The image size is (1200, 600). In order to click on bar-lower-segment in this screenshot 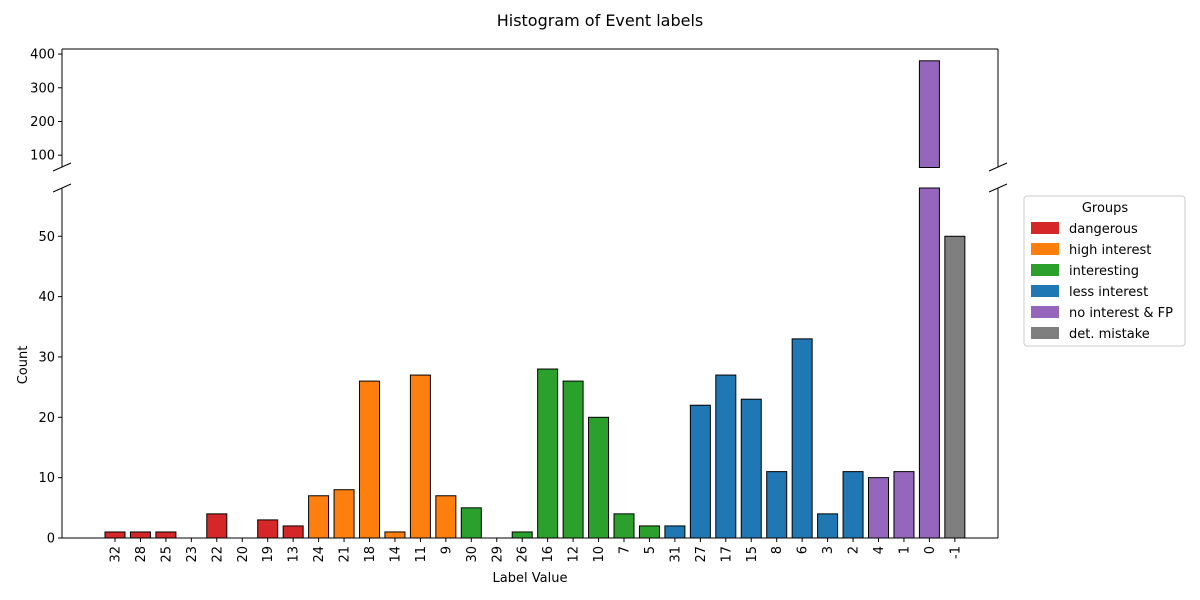, I will do `click(929, 363)`.